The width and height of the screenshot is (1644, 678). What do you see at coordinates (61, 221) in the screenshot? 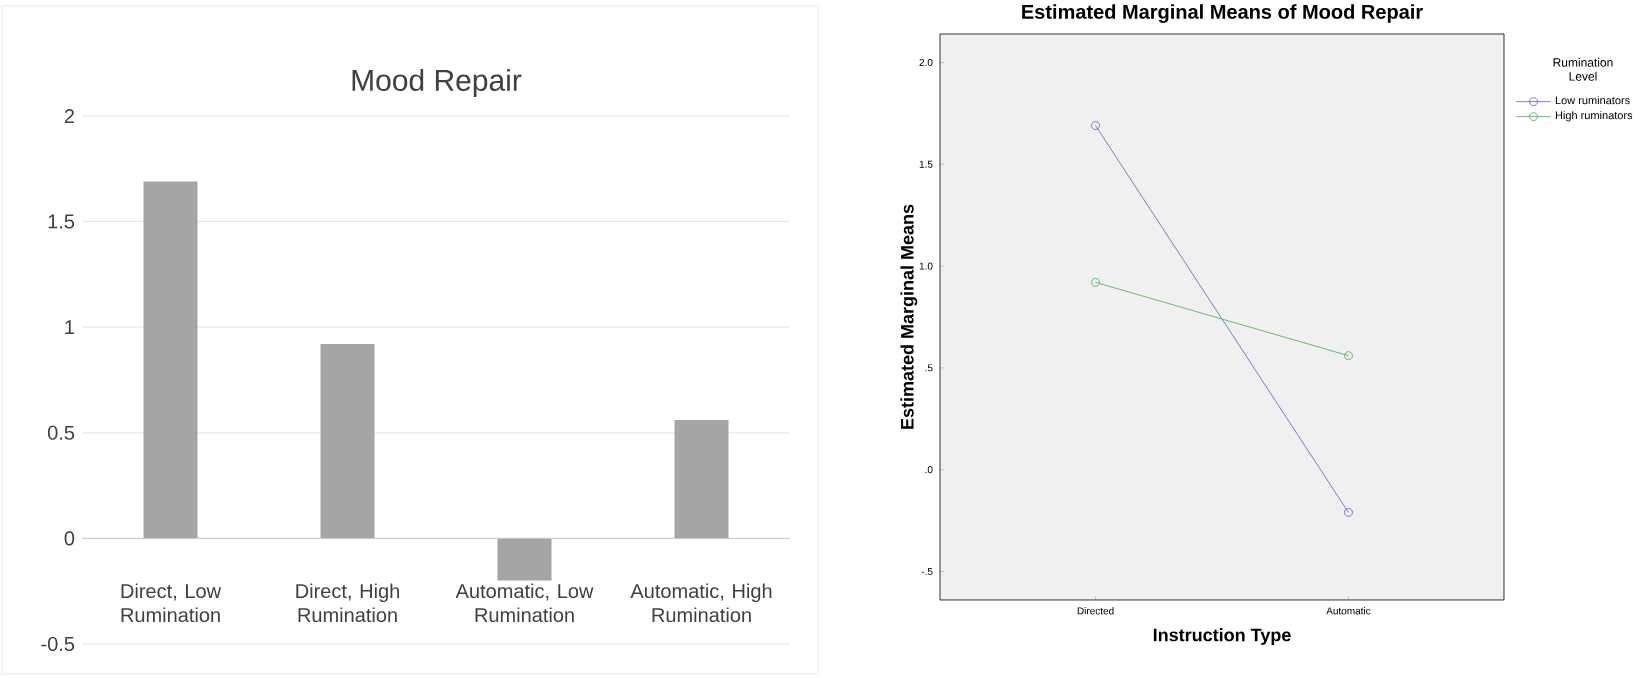
I see `y-tick-label: 1.5` at bounding box center [61, 221].